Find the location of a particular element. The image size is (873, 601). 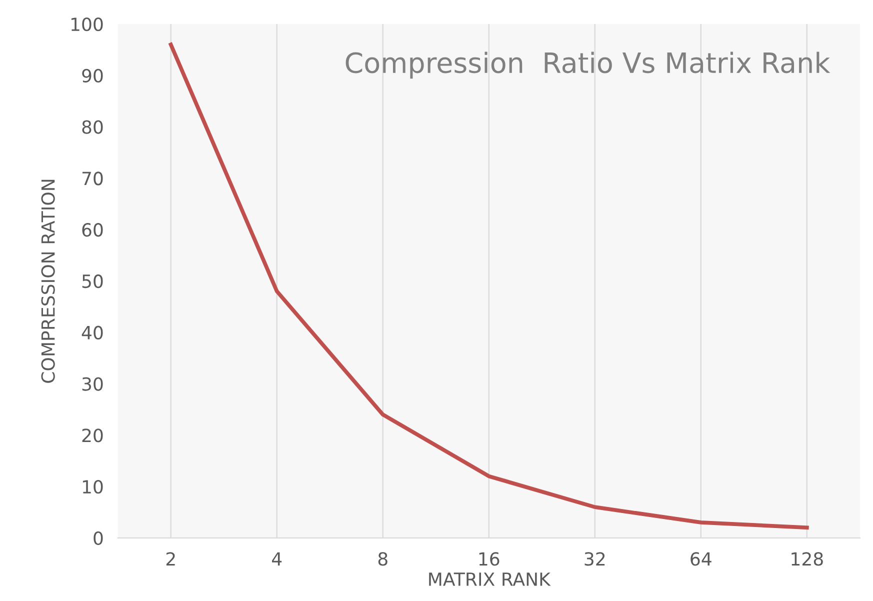

x-tick-label: 128 is located at coordinates (807, 559).